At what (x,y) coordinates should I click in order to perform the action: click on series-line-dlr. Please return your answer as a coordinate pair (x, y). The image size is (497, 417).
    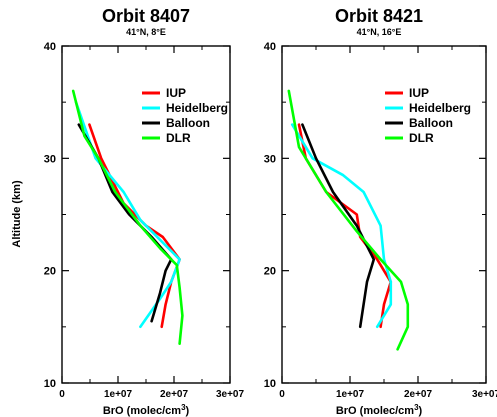
    Looking at the image, I should click on (127, 217).